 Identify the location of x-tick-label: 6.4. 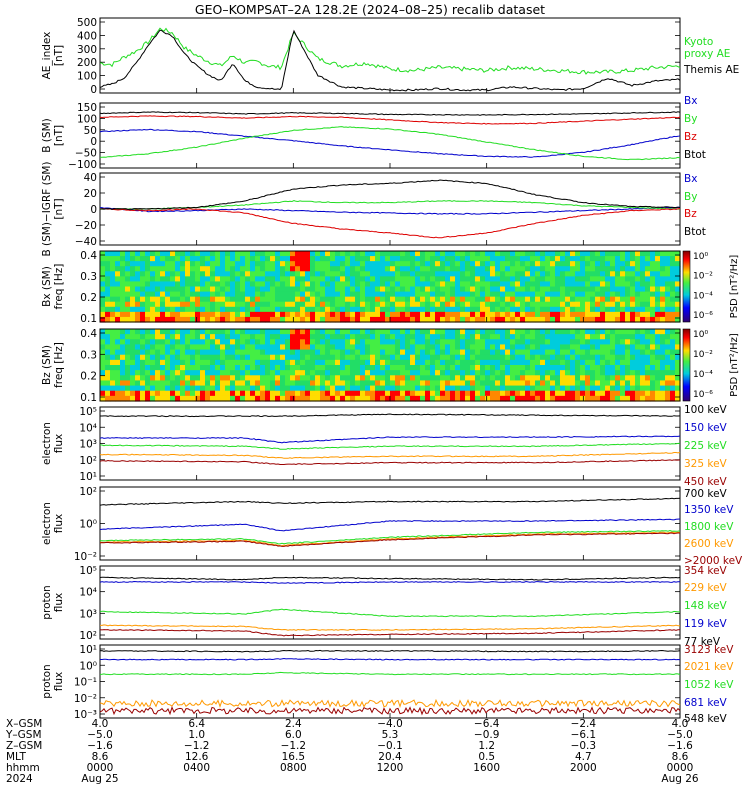
(196, 724).